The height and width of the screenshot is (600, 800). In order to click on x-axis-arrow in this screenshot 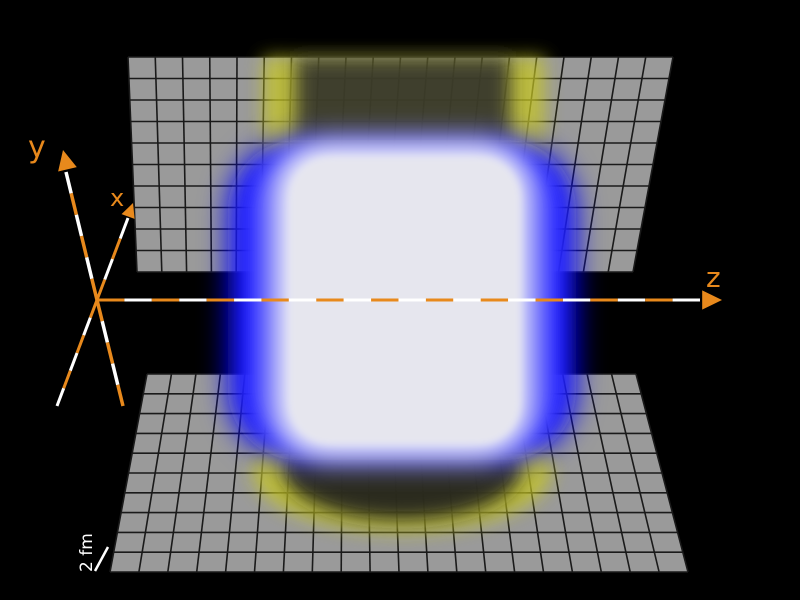, I will do `click(128, 211)`.